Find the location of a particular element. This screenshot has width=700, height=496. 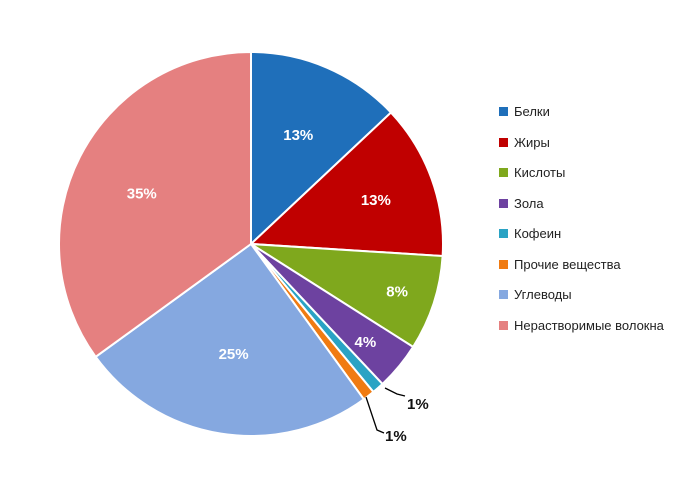

legend-swatch-zola is located at coordinates (503, 203).